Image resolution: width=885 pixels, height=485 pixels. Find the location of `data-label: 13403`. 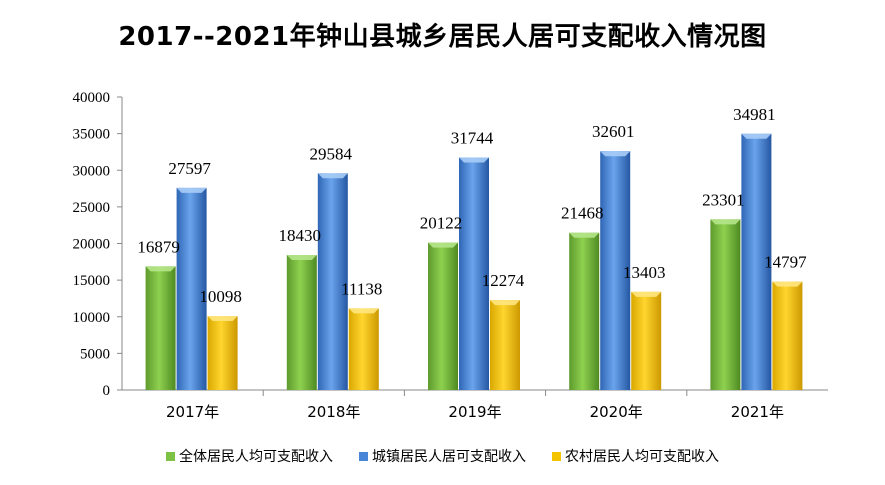

data-label: 13403 is located at coordinates (644, 272).